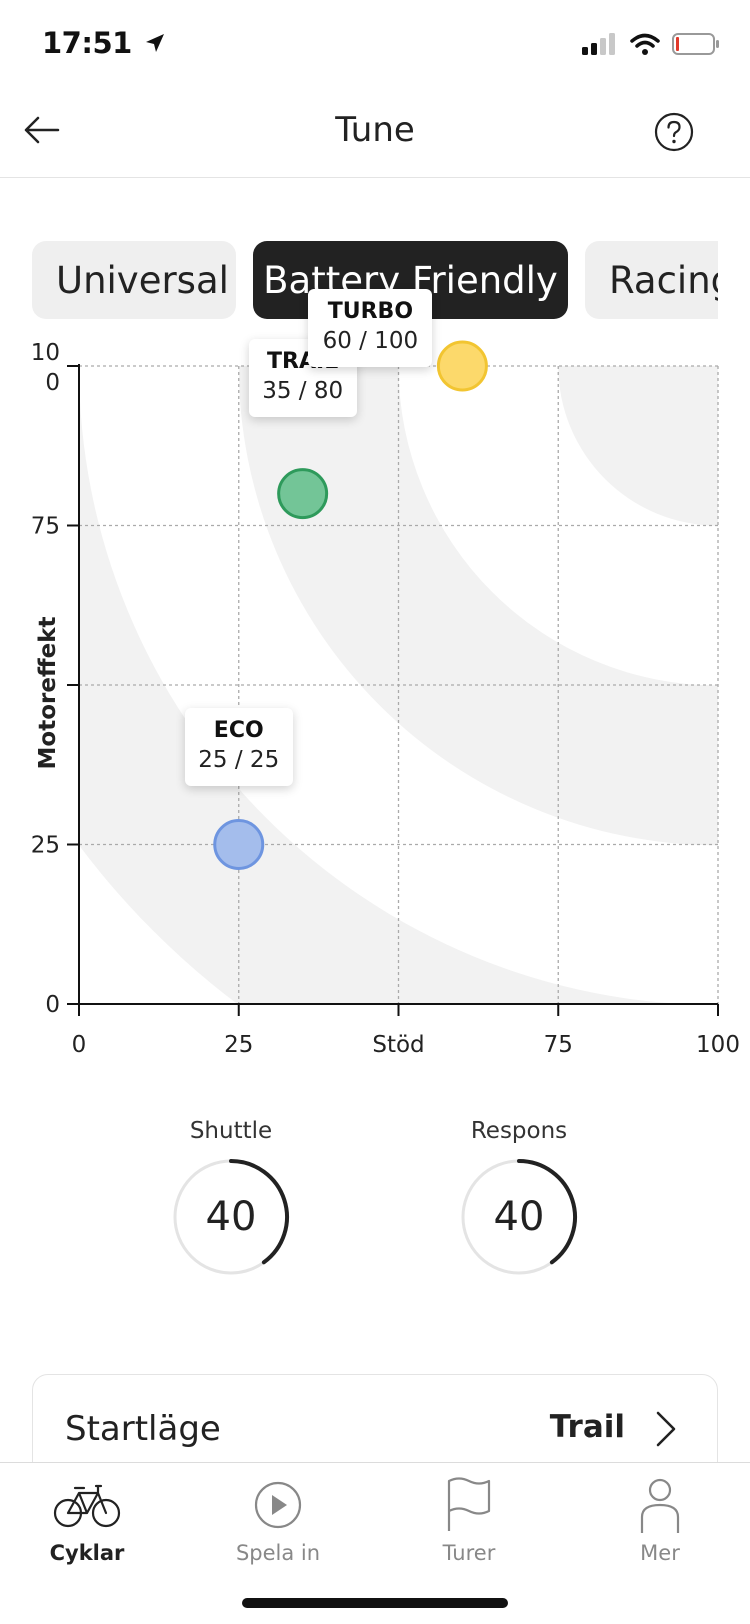 The height and width of the screenshot is (1624, 750). I want to click on respons-dial-value: 40, so click(519, 1217).